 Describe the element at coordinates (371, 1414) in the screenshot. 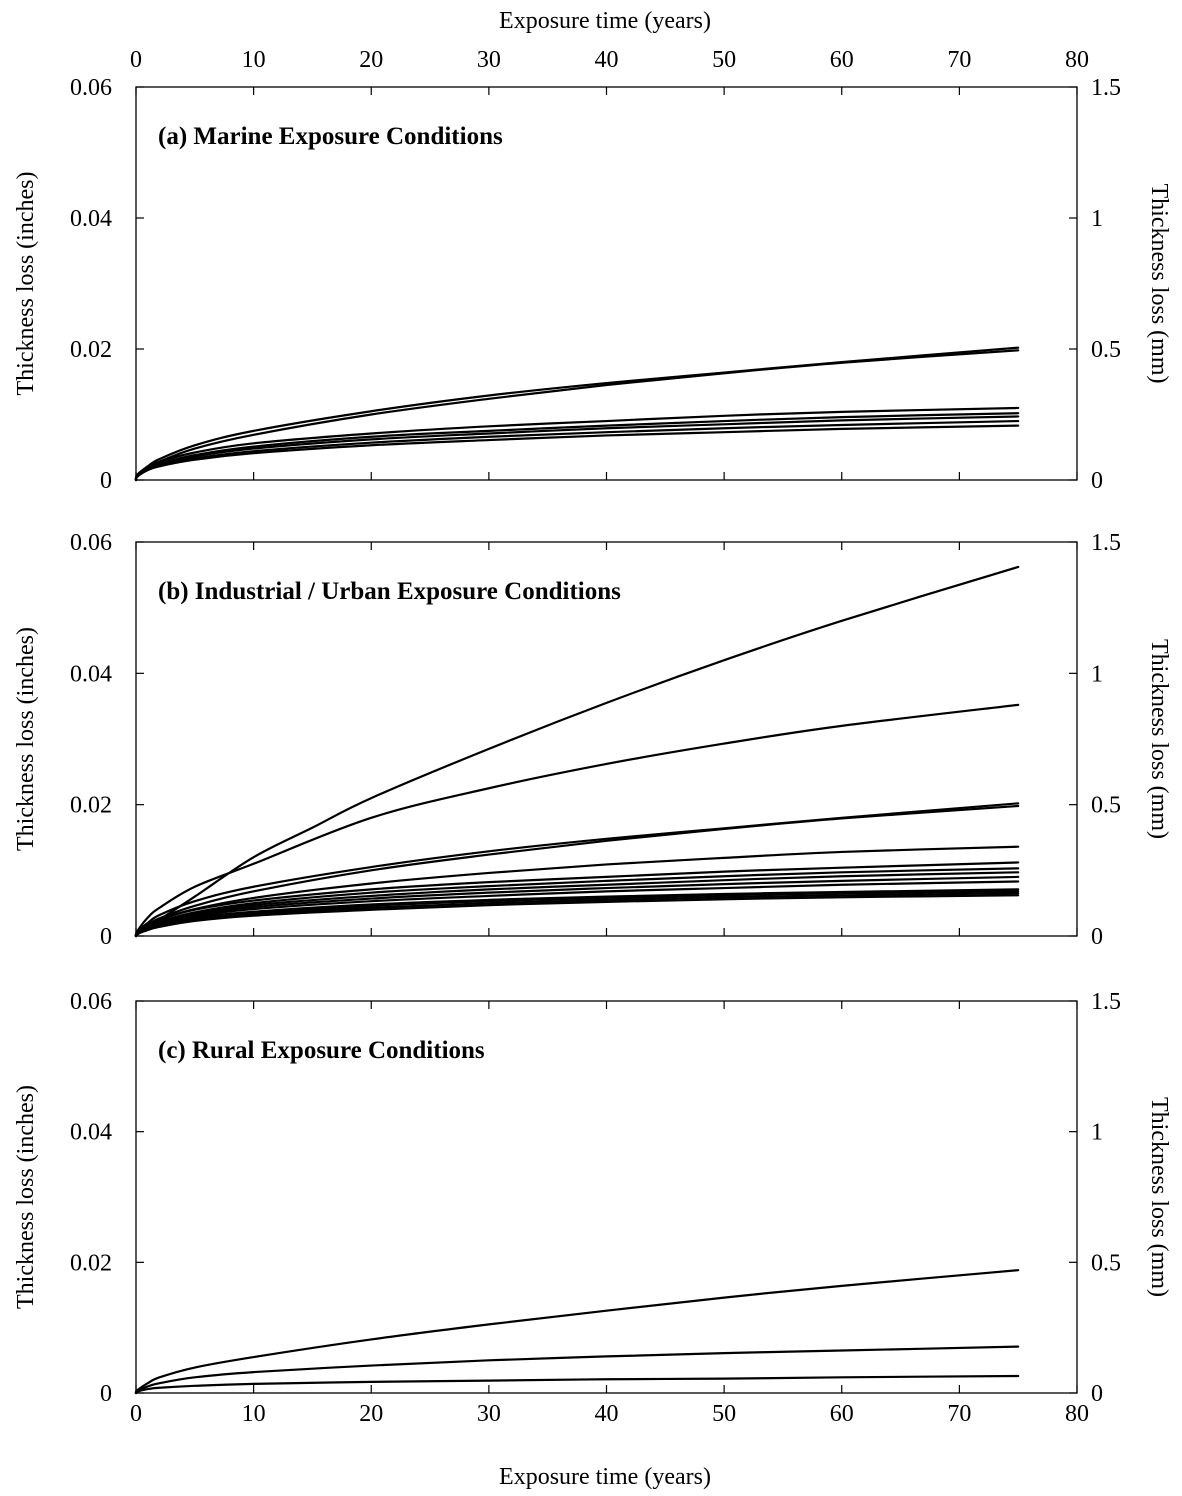

I see `bottom-x-tick-label: 20` at that location.